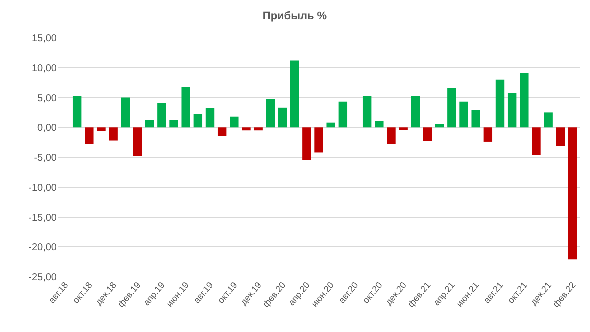  What do you see at coordinates (43, 278) in the screenshot?
I see `y-tick-label: -25,00` at bounding box center [43, 278].